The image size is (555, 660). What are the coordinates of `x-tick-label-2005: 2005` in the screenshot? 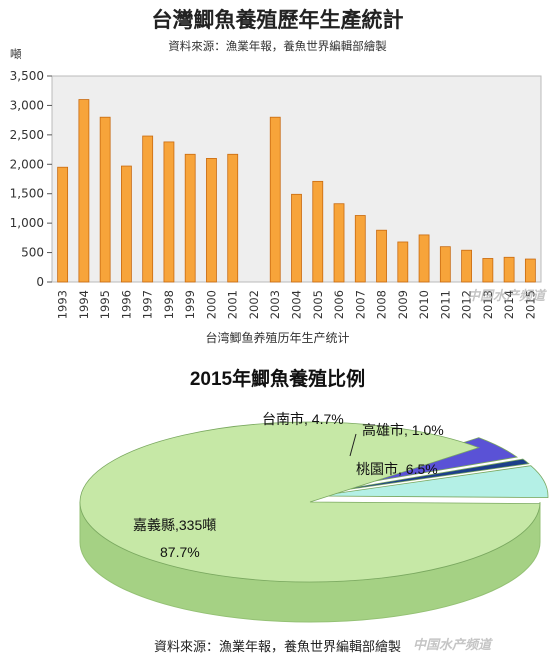 It's located at (318, 304).